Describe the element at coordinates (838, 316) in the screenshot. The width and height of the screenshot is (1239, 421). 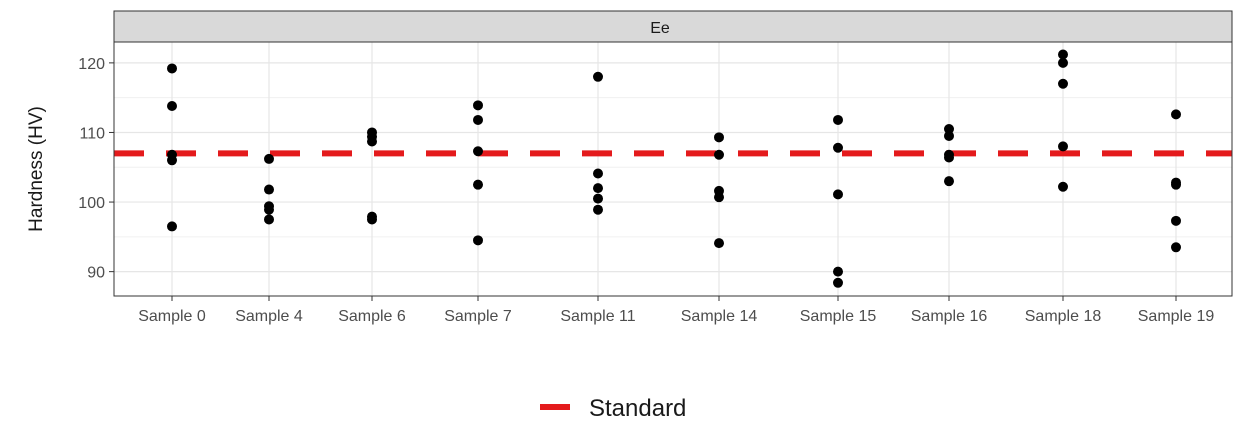
I see `x-tick-label: Sample 15` at that location.